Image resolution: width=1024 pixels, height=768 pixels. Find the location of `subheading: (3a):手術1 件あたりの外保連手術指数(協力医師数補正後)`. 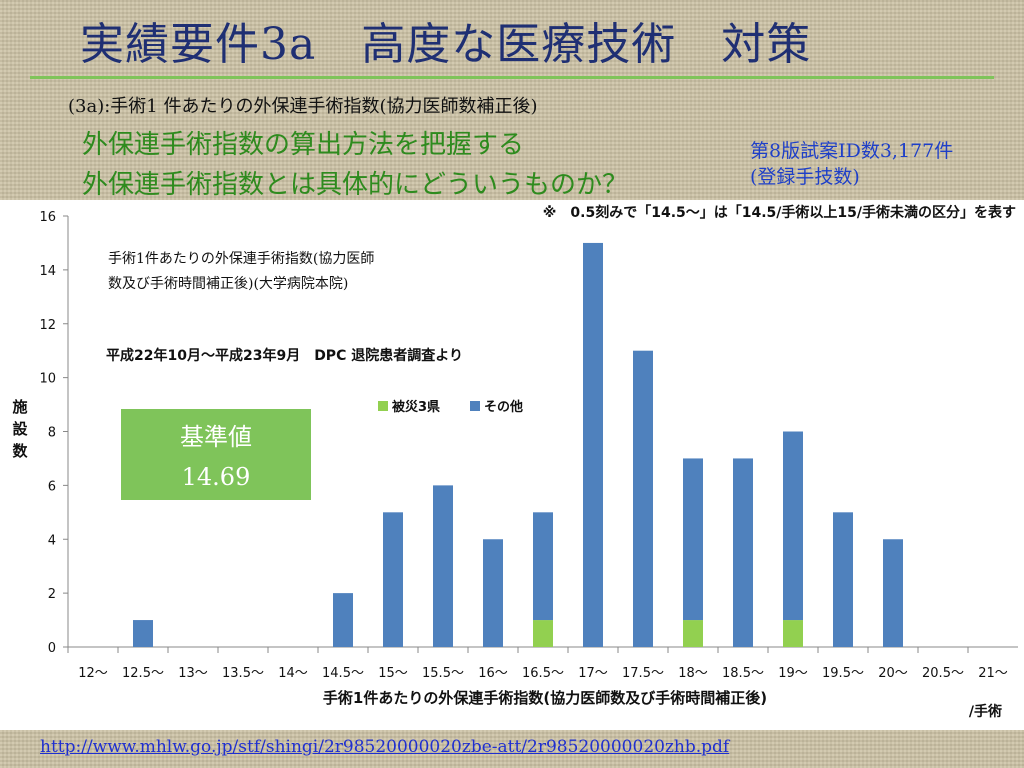

subheading: (3a):手術1 件あたりの外保連手術指数(協力医師数補正後) is located at coordinates (303, 106).